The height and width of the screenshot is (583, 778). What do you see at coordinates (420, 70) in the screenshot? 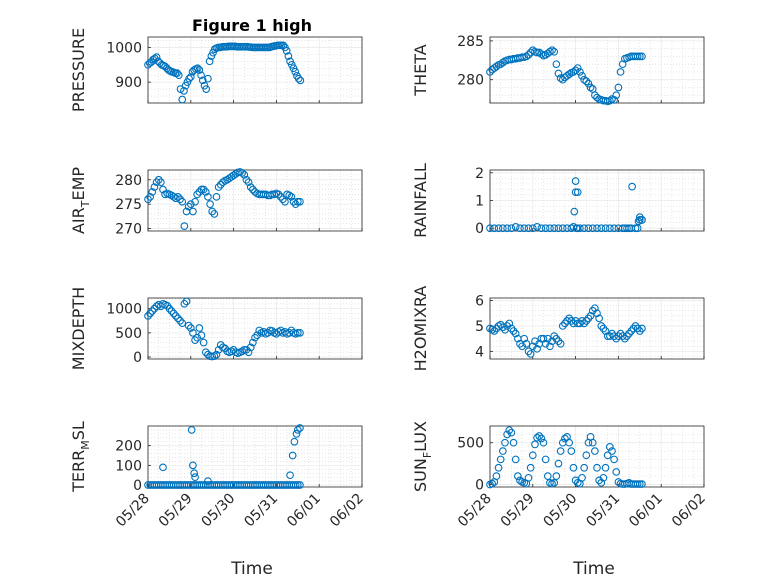
I see `y-axis-label: THETA` at bounding box center [420, 70].